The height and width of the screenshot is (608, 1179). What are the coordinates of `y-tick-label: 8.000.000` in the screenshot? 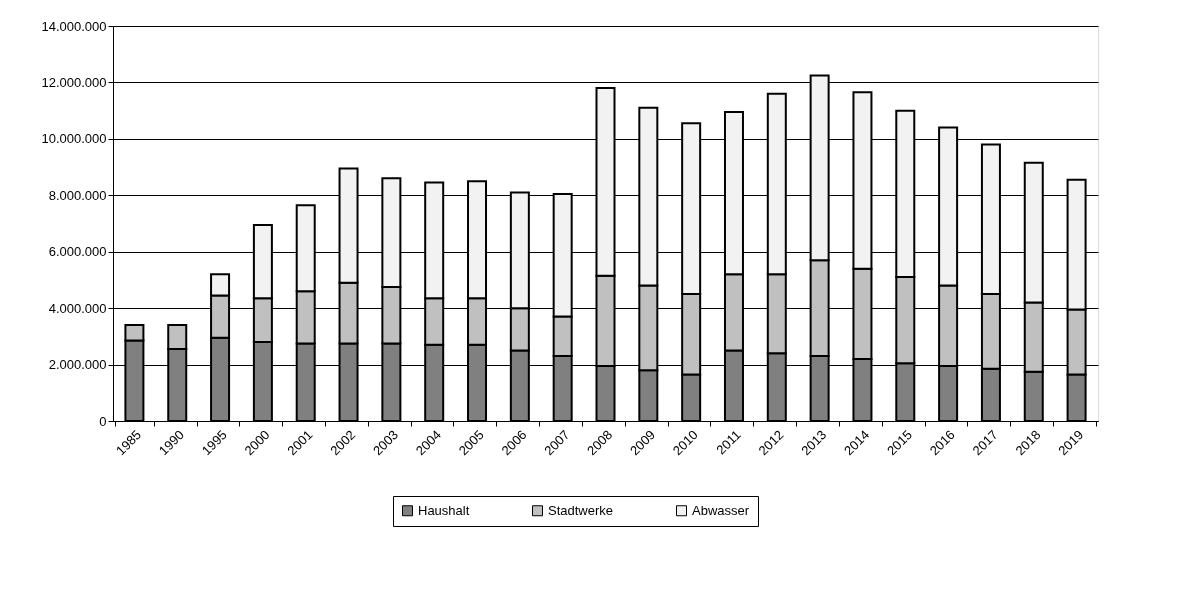 It's located at (77, 195).